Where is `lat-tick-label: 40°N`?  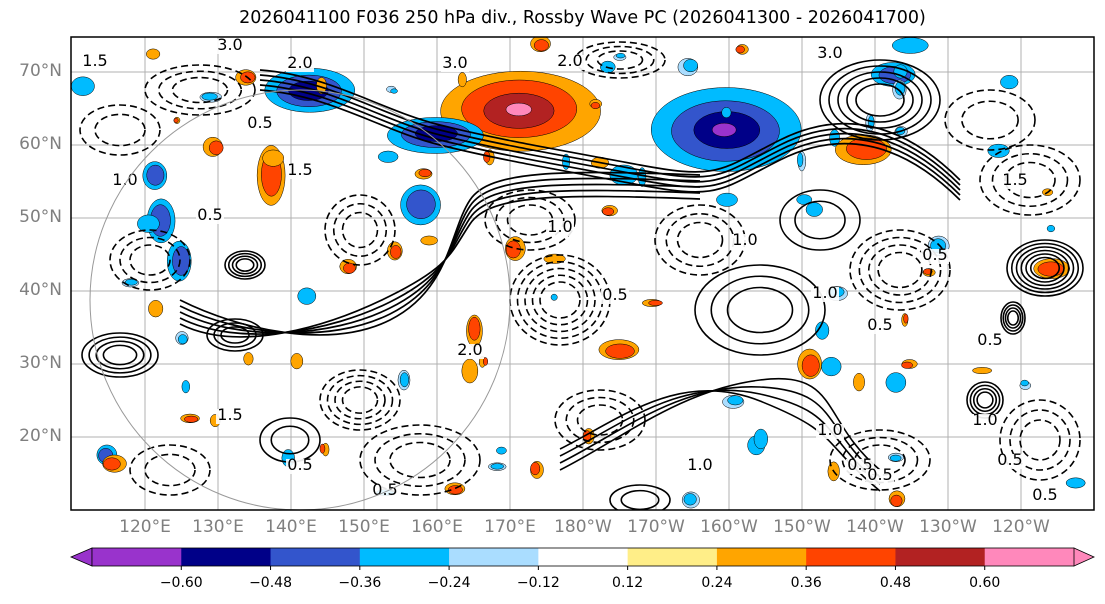 lat-tick-label: 40°N is located at coordinates (40, 290).